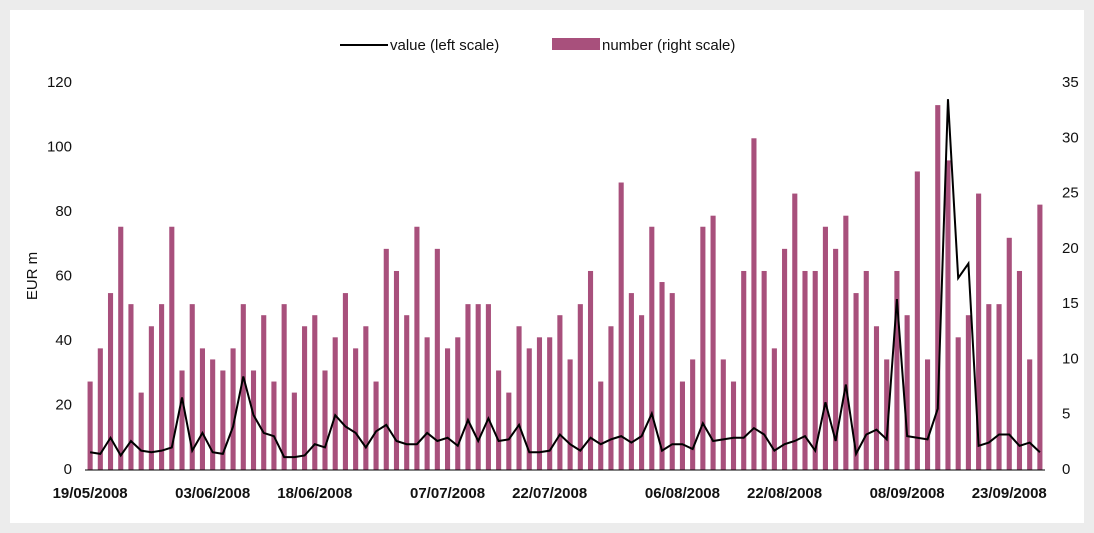 The height and width of the screenshot is (533, 1094). I want to click on y2-tick-label: 35, so click(1070, 82).